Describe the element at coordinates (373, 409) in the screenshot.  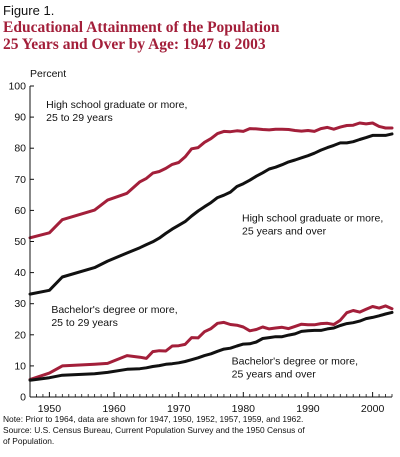
I see `x-tick-label: 2000` at that location.